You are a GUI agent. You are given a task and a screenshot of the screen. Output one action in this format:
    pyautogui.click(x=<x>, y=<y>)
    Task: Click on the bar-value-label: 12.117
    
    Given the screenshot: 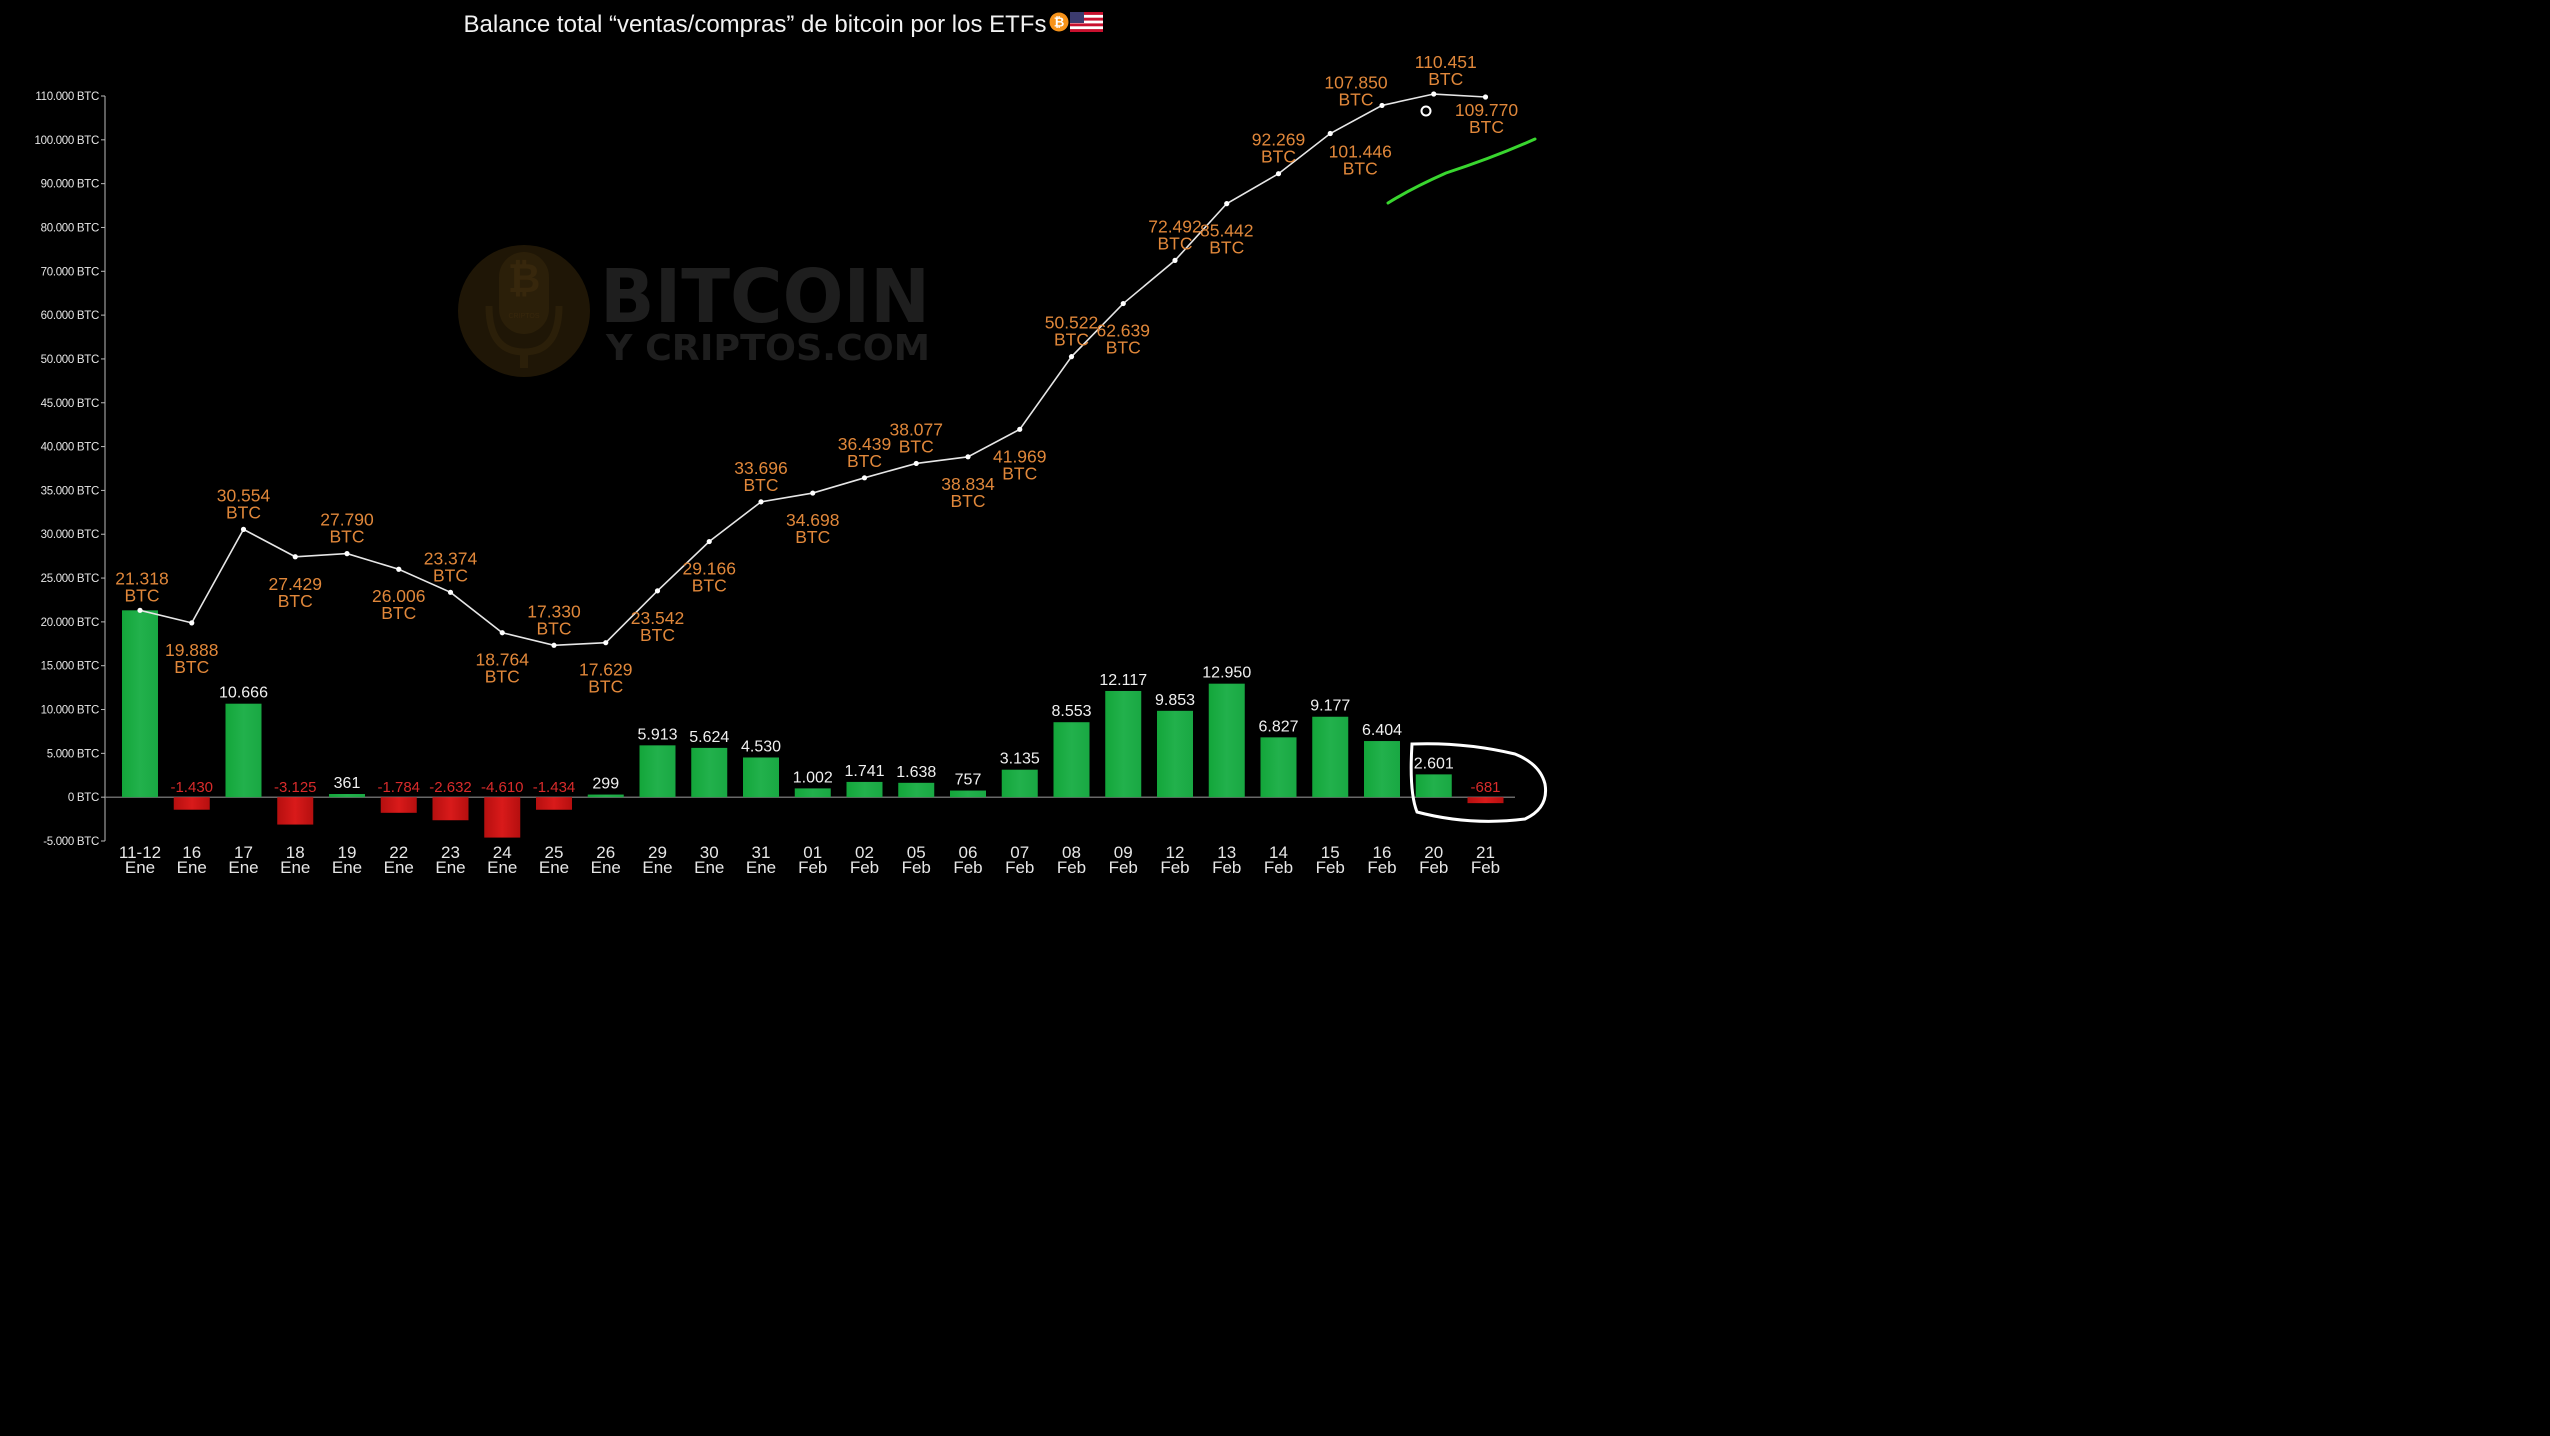 What is the action you would take?
    pyautogui.click(x=1123, y=680)
    